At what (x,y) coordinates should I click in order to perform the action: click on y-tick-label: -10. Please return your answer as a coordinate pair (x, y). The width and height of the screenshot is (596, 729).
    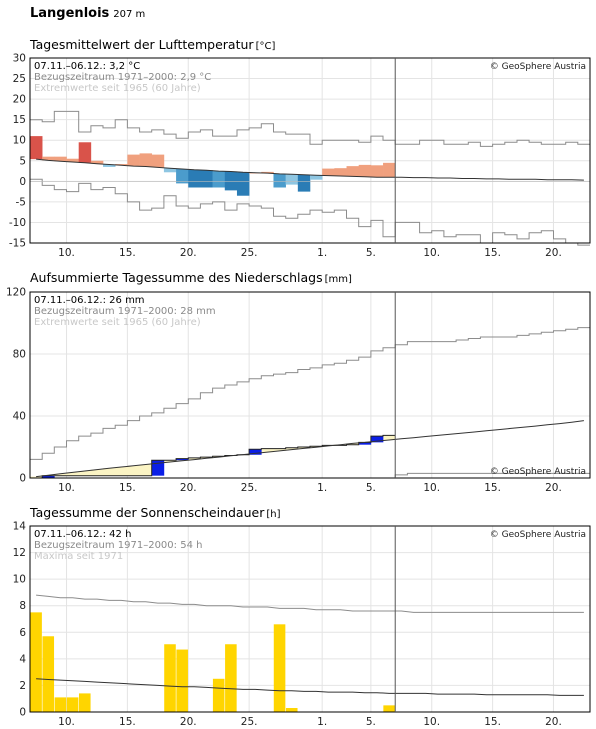
    Looking at the image, I should click on (17, 223).